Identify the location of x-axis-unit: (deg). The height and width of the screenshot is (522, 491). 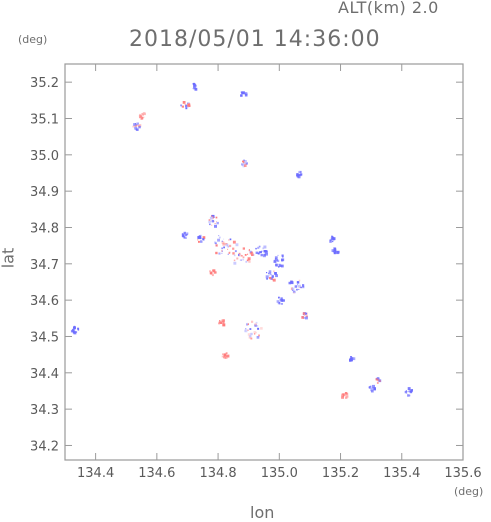
(469, 491).